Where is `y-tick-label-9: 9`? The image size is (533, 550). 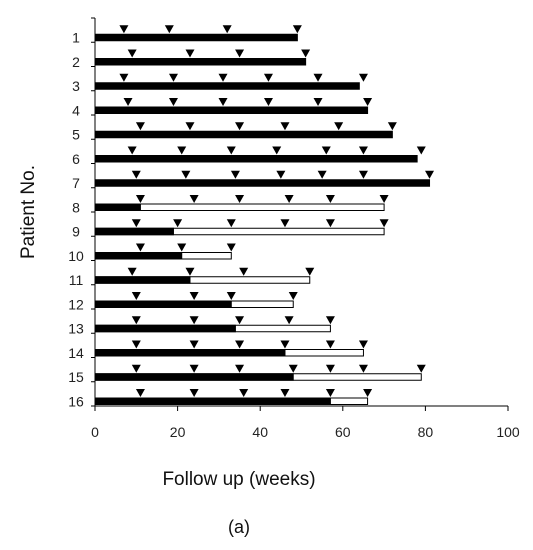
y-tick-label-9: 9 is located at coordinates (76, 232).